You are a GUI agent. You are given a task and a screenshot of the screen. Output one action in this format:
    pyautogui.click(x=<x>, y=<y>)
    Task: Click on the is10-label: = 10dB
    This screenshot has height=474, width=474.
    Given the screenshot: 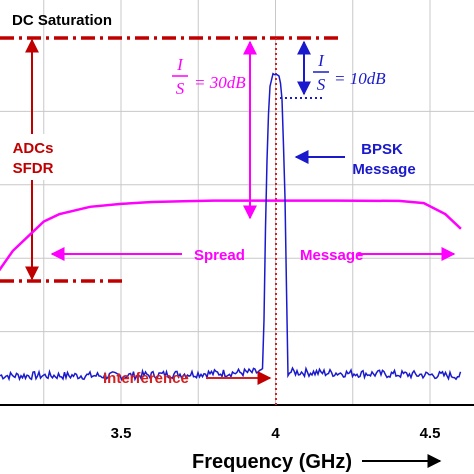 What is the action you would take?
    pyautogui.click(x=360, y=78)
    